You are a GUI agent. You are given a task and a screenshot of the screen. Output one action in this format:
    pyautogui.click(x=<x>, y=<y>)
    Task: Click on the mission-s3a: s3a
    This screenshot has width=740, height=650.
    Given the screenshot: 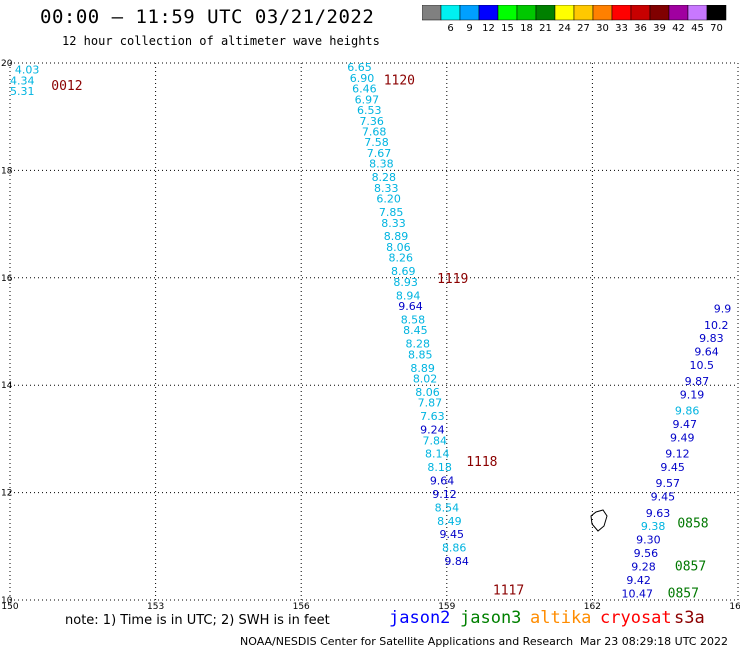 What is the action you would take?
    pyautogui.click(x=689, y=618)
    